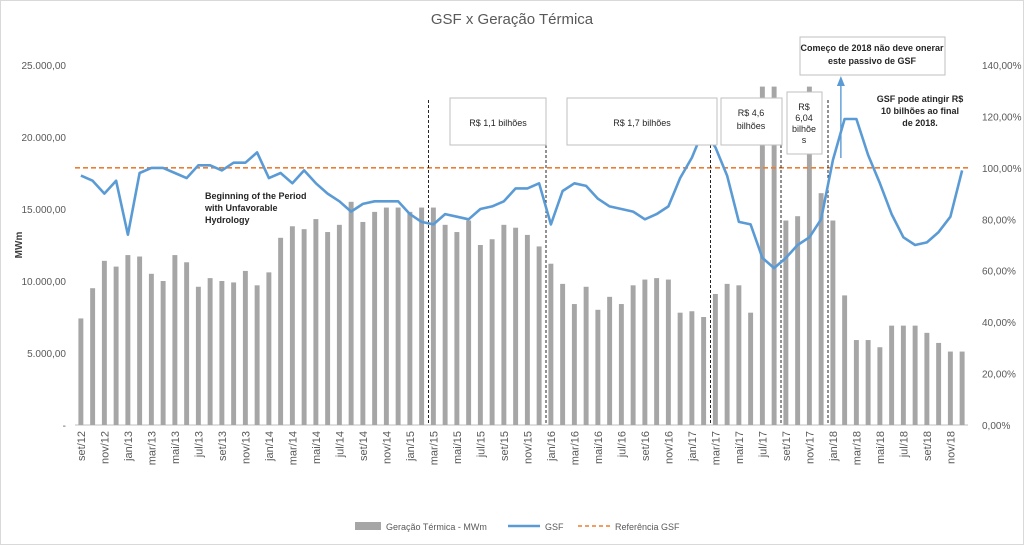 The height and width of the screenshot is (550, 1024). I want to click on bar-dez/17, so click(821, 309).